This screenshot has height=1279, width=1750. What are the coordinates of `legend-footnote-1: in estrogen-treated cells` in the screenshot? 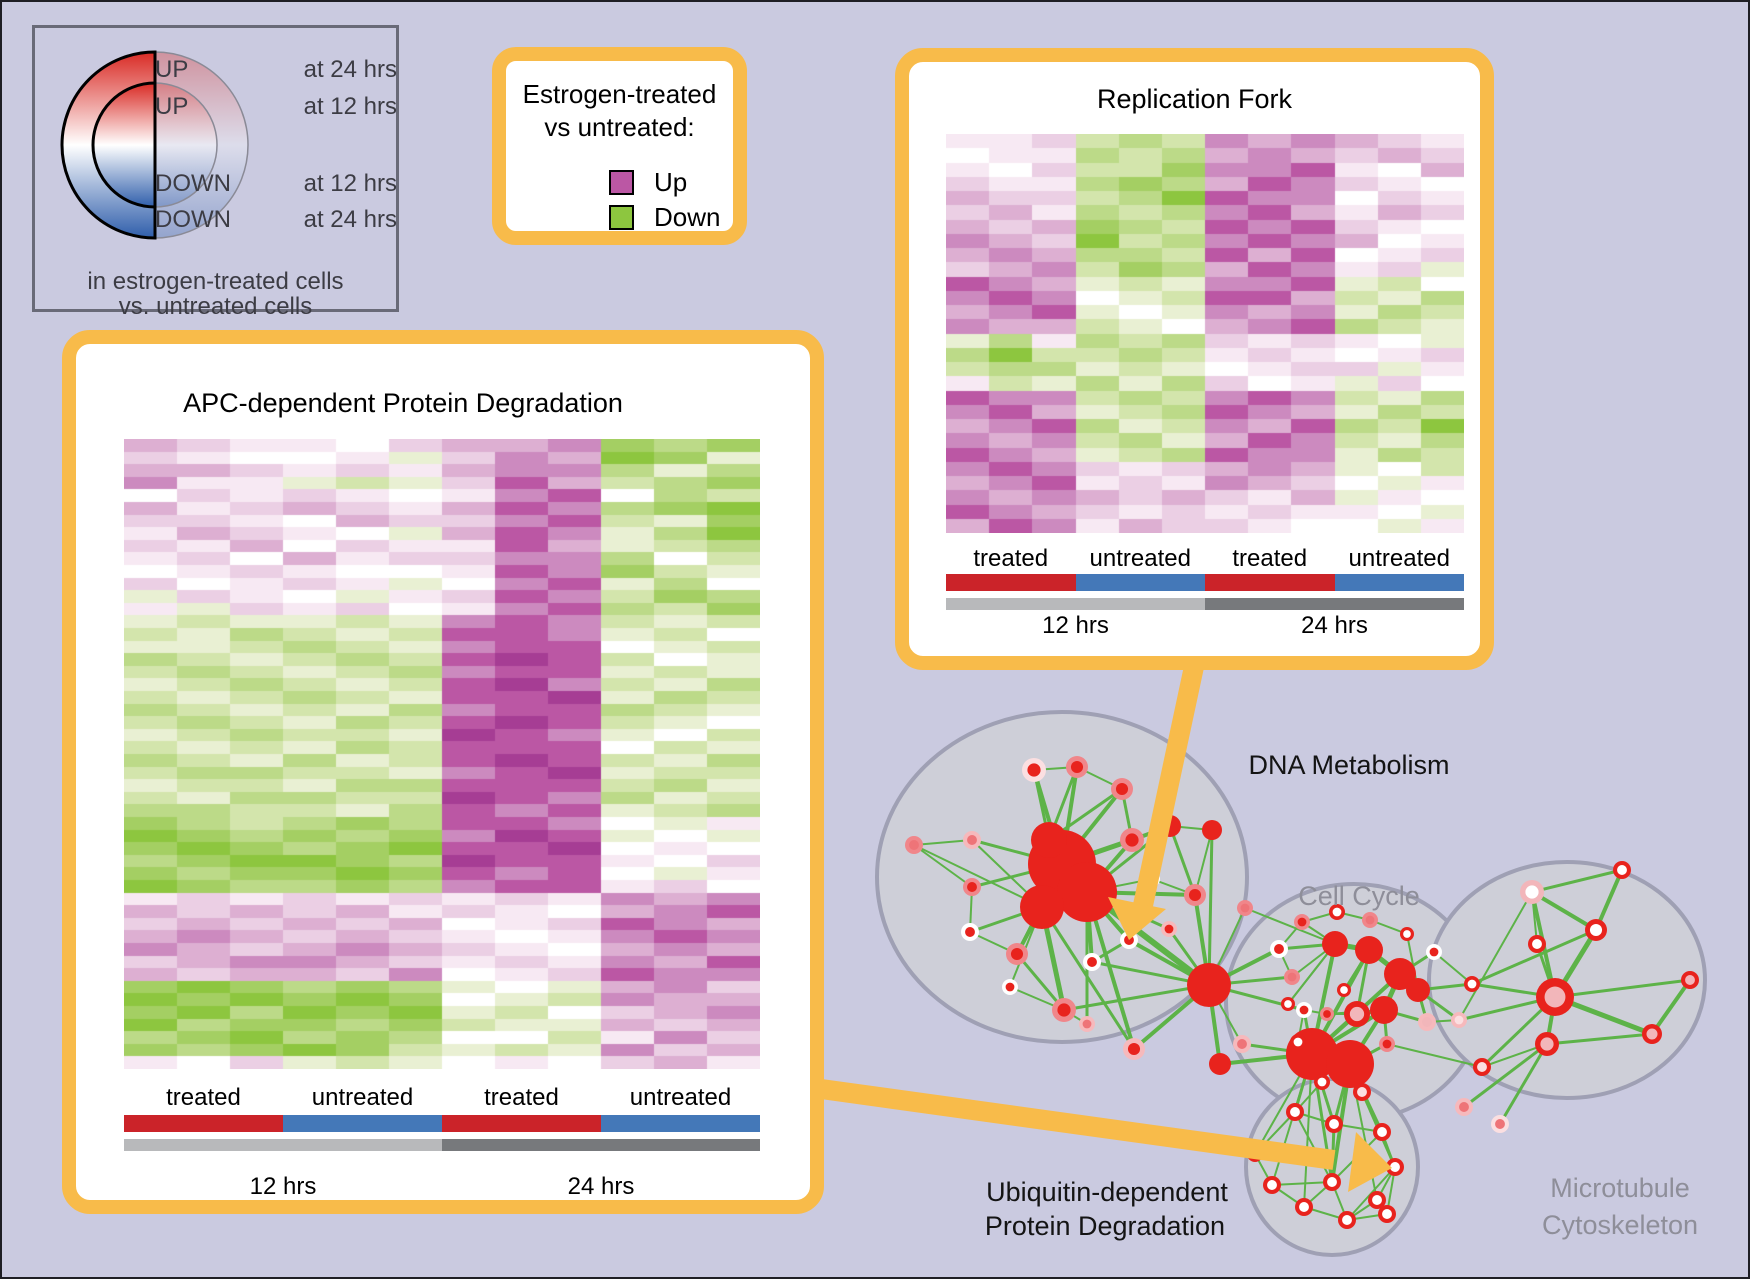 It's located at (215, 281).